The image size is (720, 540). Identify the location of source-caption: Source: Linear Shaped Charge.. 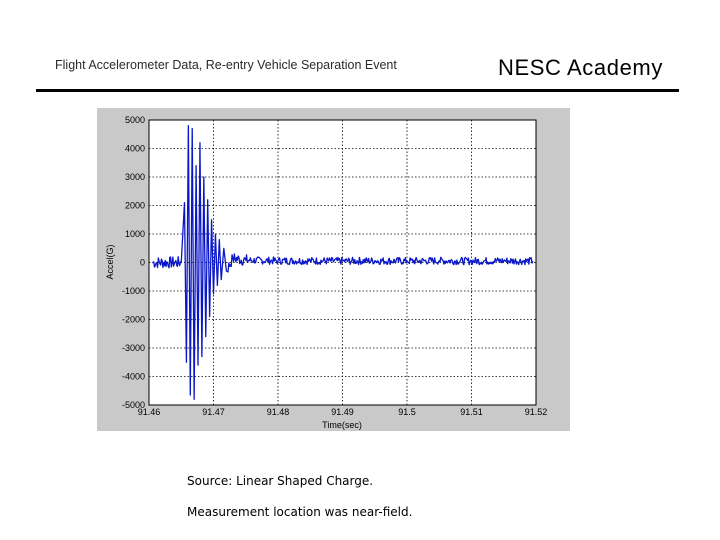
(280, 481).